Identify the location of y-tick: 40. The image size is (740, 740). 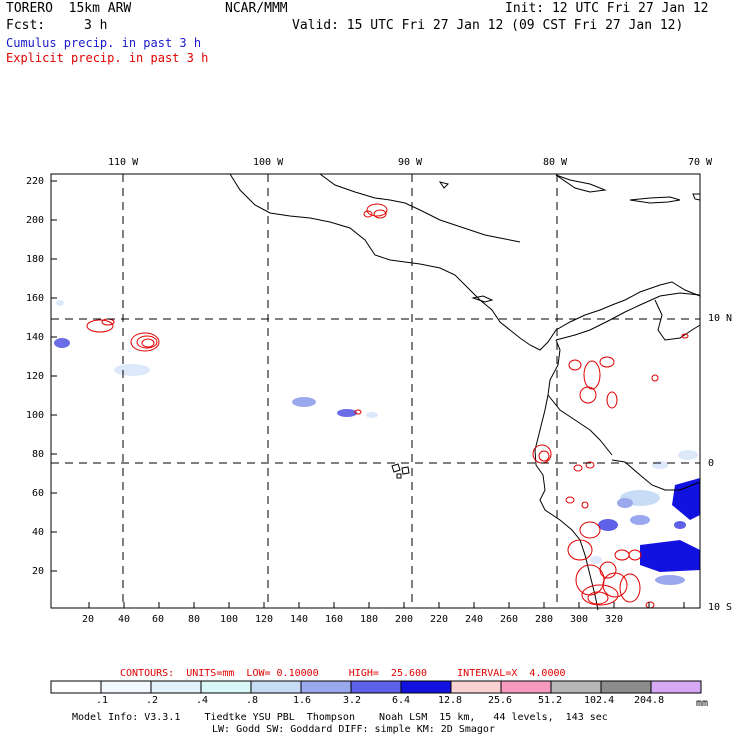
(38, 532).